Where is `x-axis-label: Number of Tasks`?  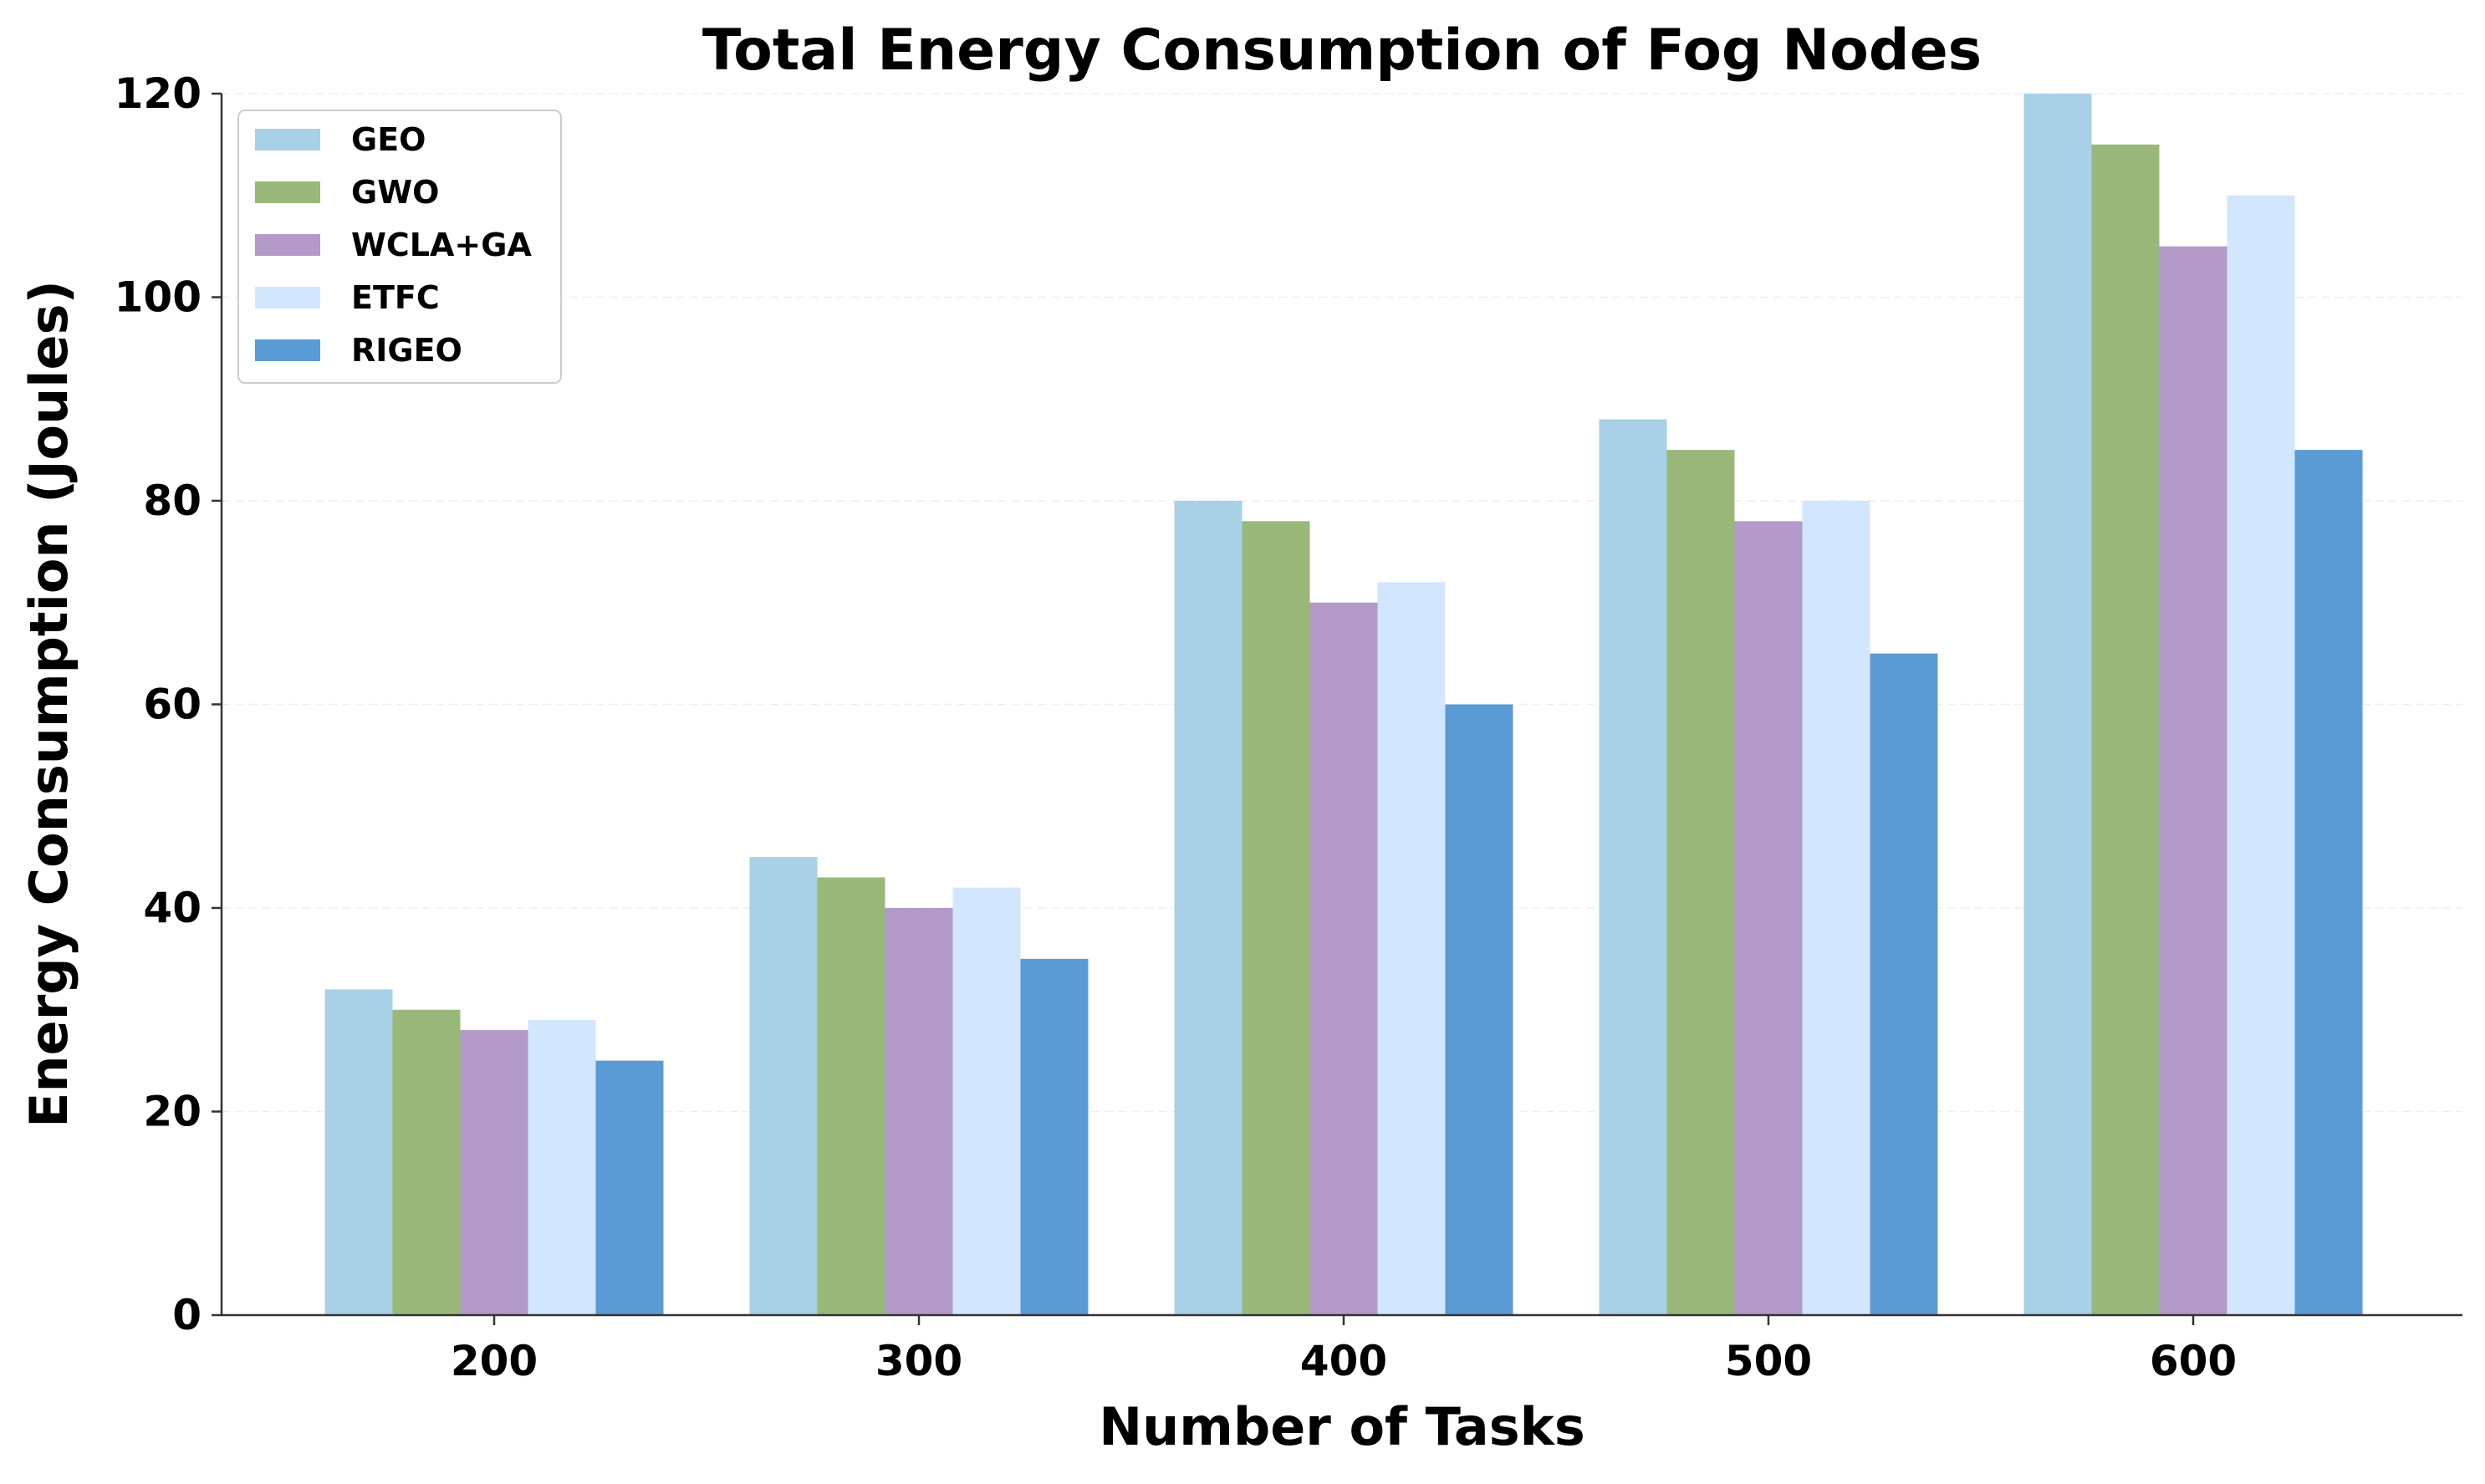
x-axis-label: Number of Tasks is located at coordinates (1342, 1426).